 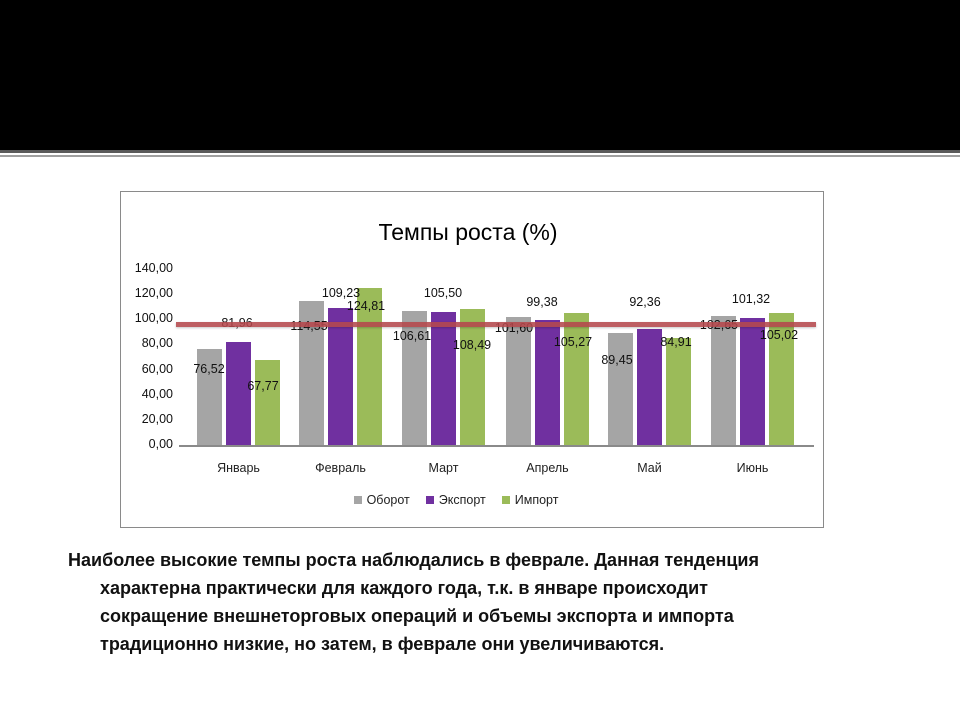 I want to click on y-tick-label: 0,00, so click(x=160, y=444).